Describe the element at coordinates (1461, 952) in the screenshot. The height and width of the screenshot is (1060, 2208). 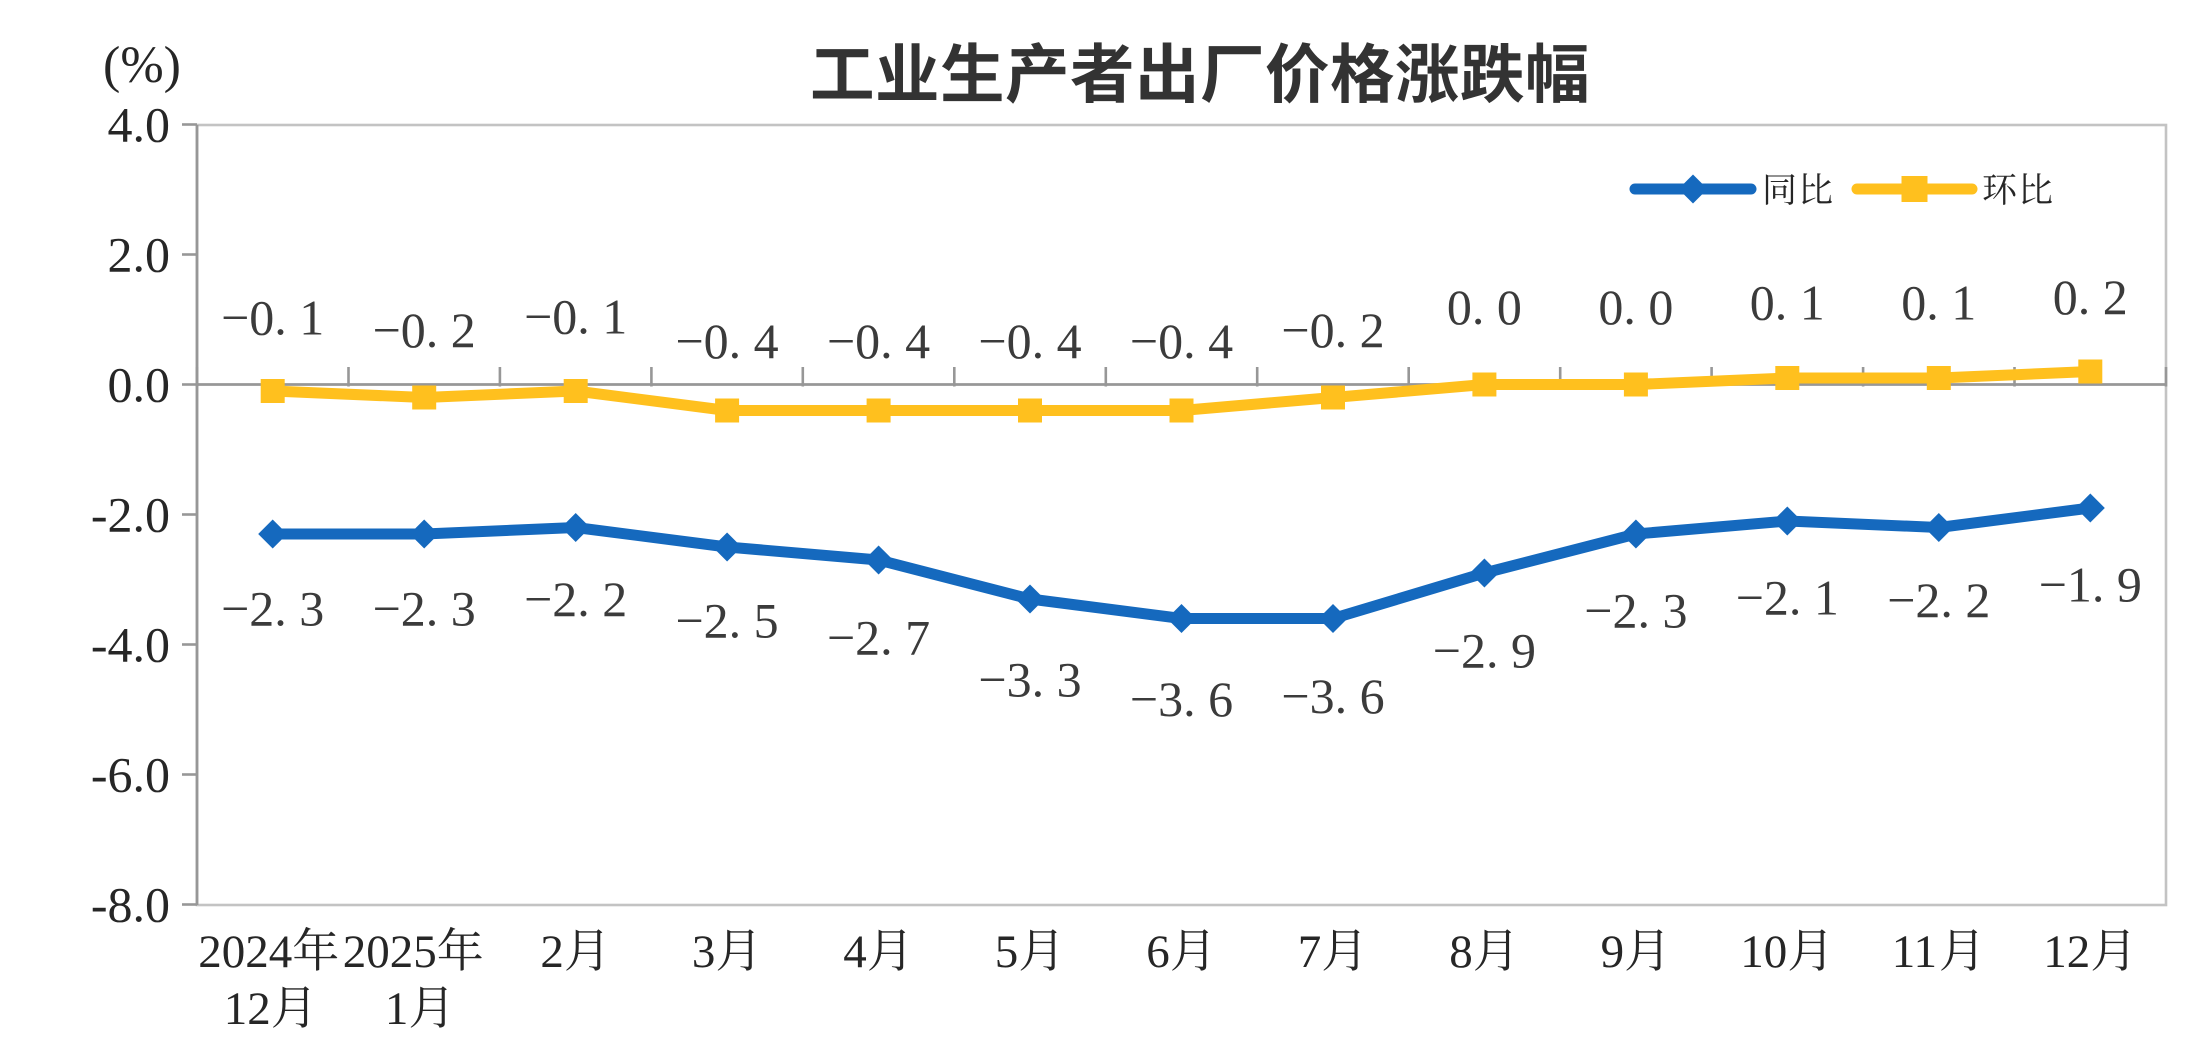
I see `svg-text: 8` at that location.